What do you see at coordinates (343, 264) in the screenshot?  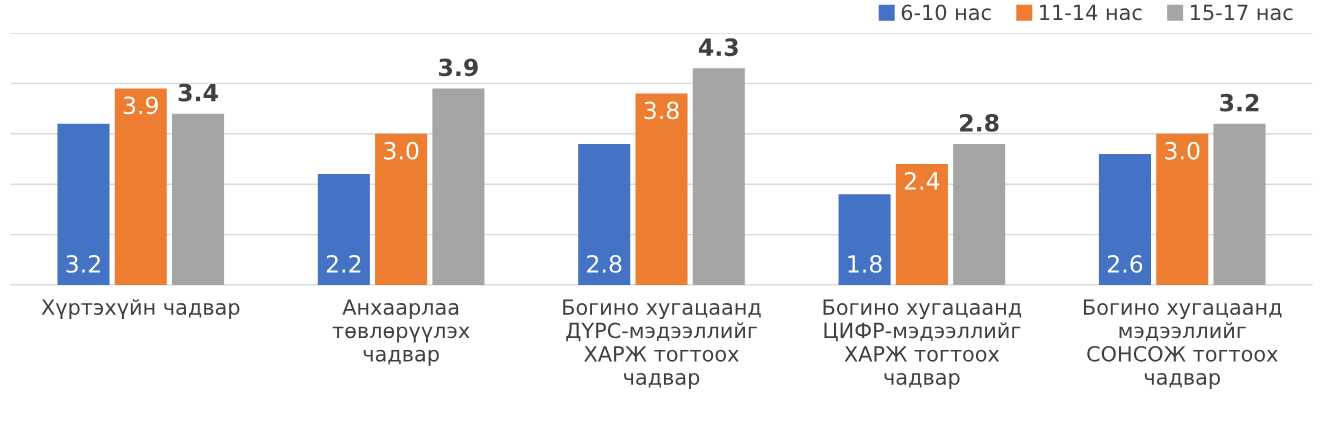 I see `data-label: 2.2` at bounding box center [343, 264].